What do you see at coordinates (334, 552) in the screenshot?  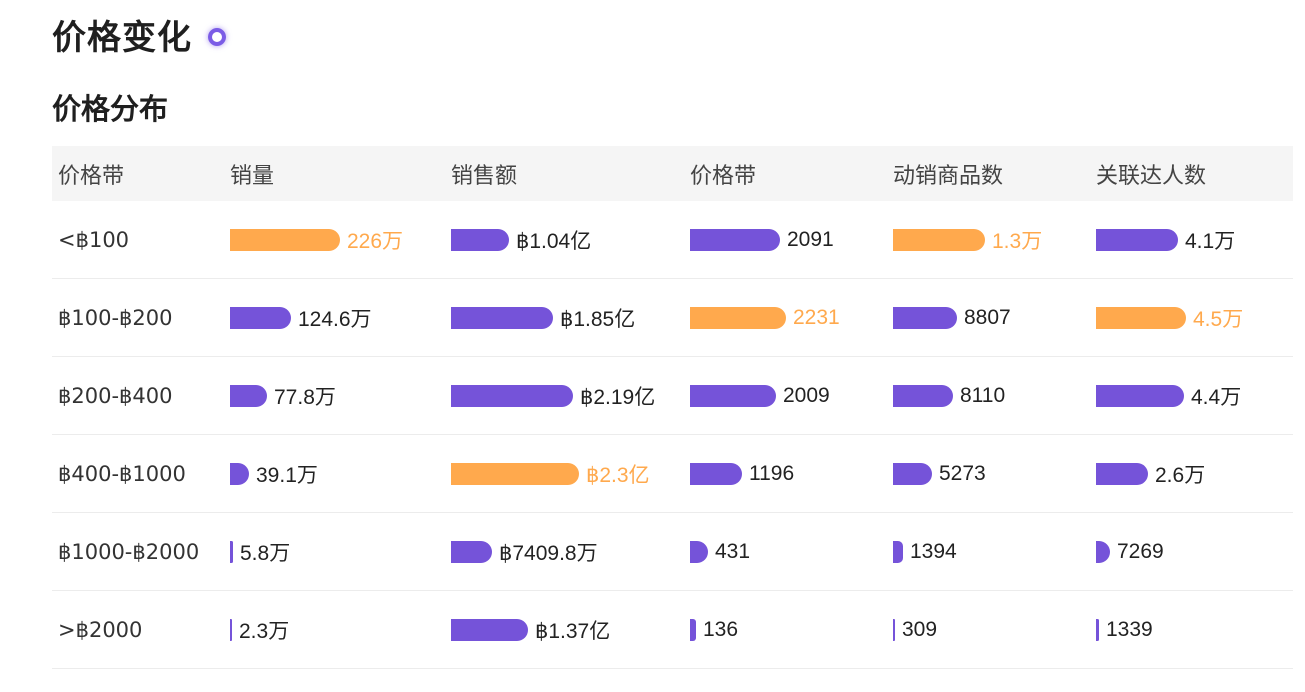 I see `sales-volume-cell: 5.8万` at bounding box center [334, 552].